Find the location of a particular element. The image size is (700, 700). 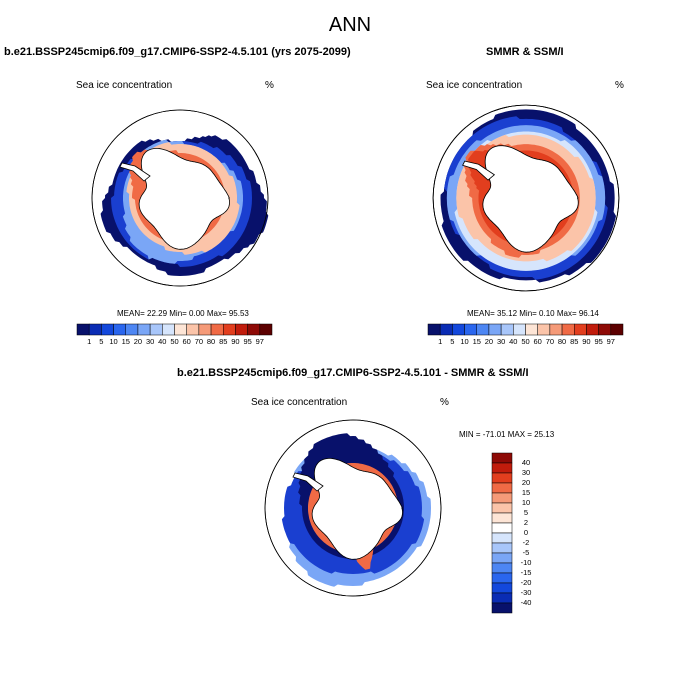

panel1-colorbar-tick-label: 40 is located at coordinates (162, 341).